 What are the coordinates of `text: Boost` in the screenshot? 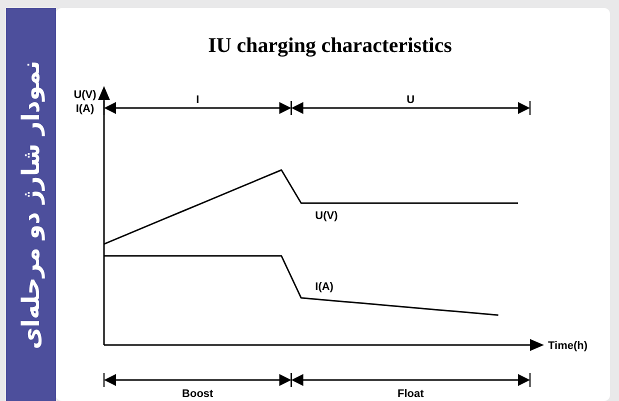 It's located at (198, 394).